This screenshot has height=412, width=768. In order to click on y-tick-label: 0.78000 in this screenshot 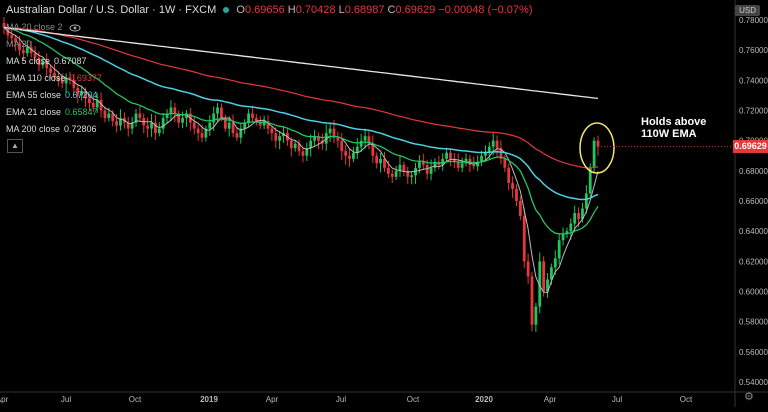, I will do `click(753, 20)`.